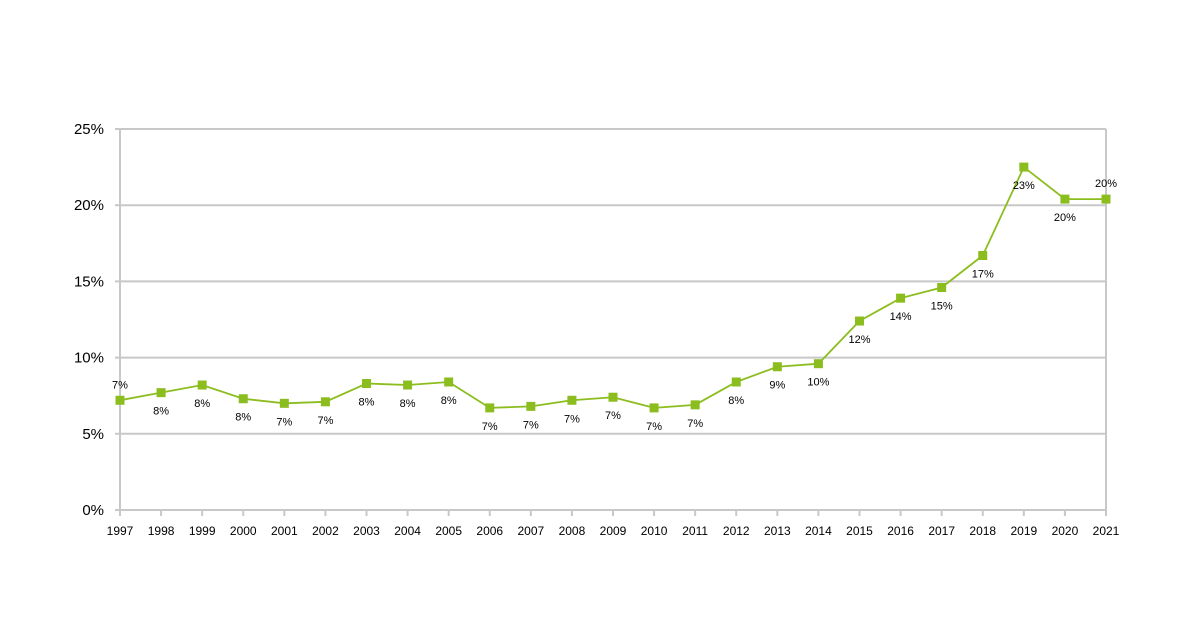 The image size is (1200, 630). Describe the element at coordinates (1106, 531) in the screenshot. I see `x-tick-label: 2021` at that location.